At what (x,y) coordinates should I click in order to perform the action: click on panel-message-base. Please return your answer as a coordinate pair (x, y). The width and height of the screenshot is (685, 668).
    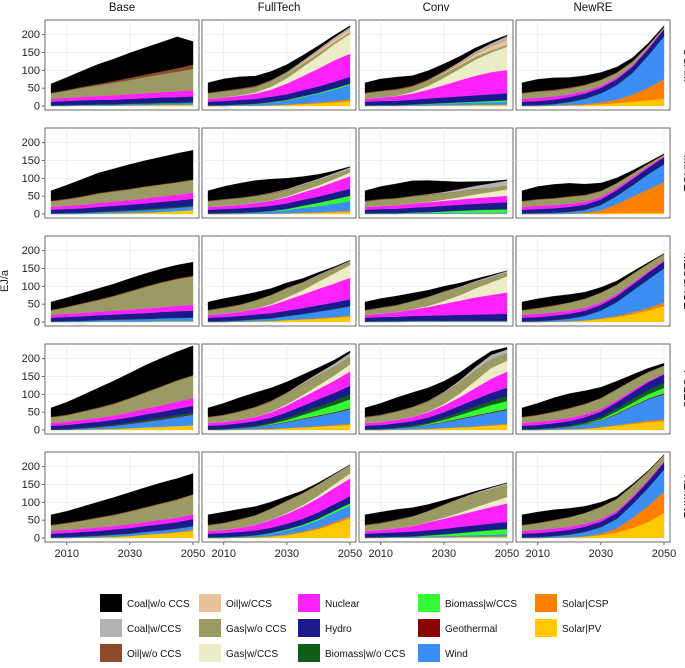
    Looking at the image, I should click on (122, 281).